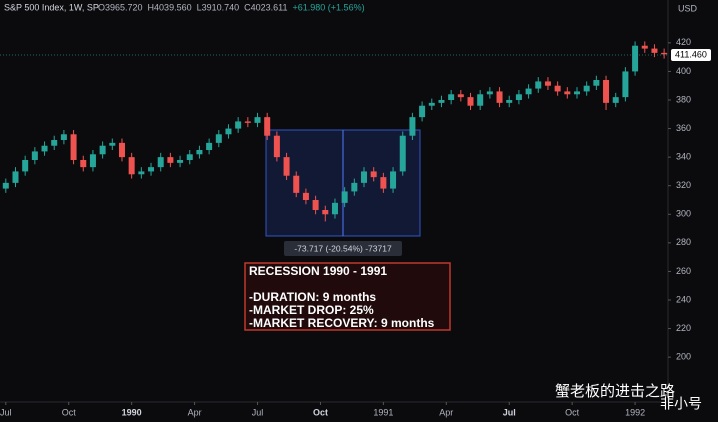 This screenshot has height=422, width=718. I want to click on header-value: L3910.740, so click(218, 7).